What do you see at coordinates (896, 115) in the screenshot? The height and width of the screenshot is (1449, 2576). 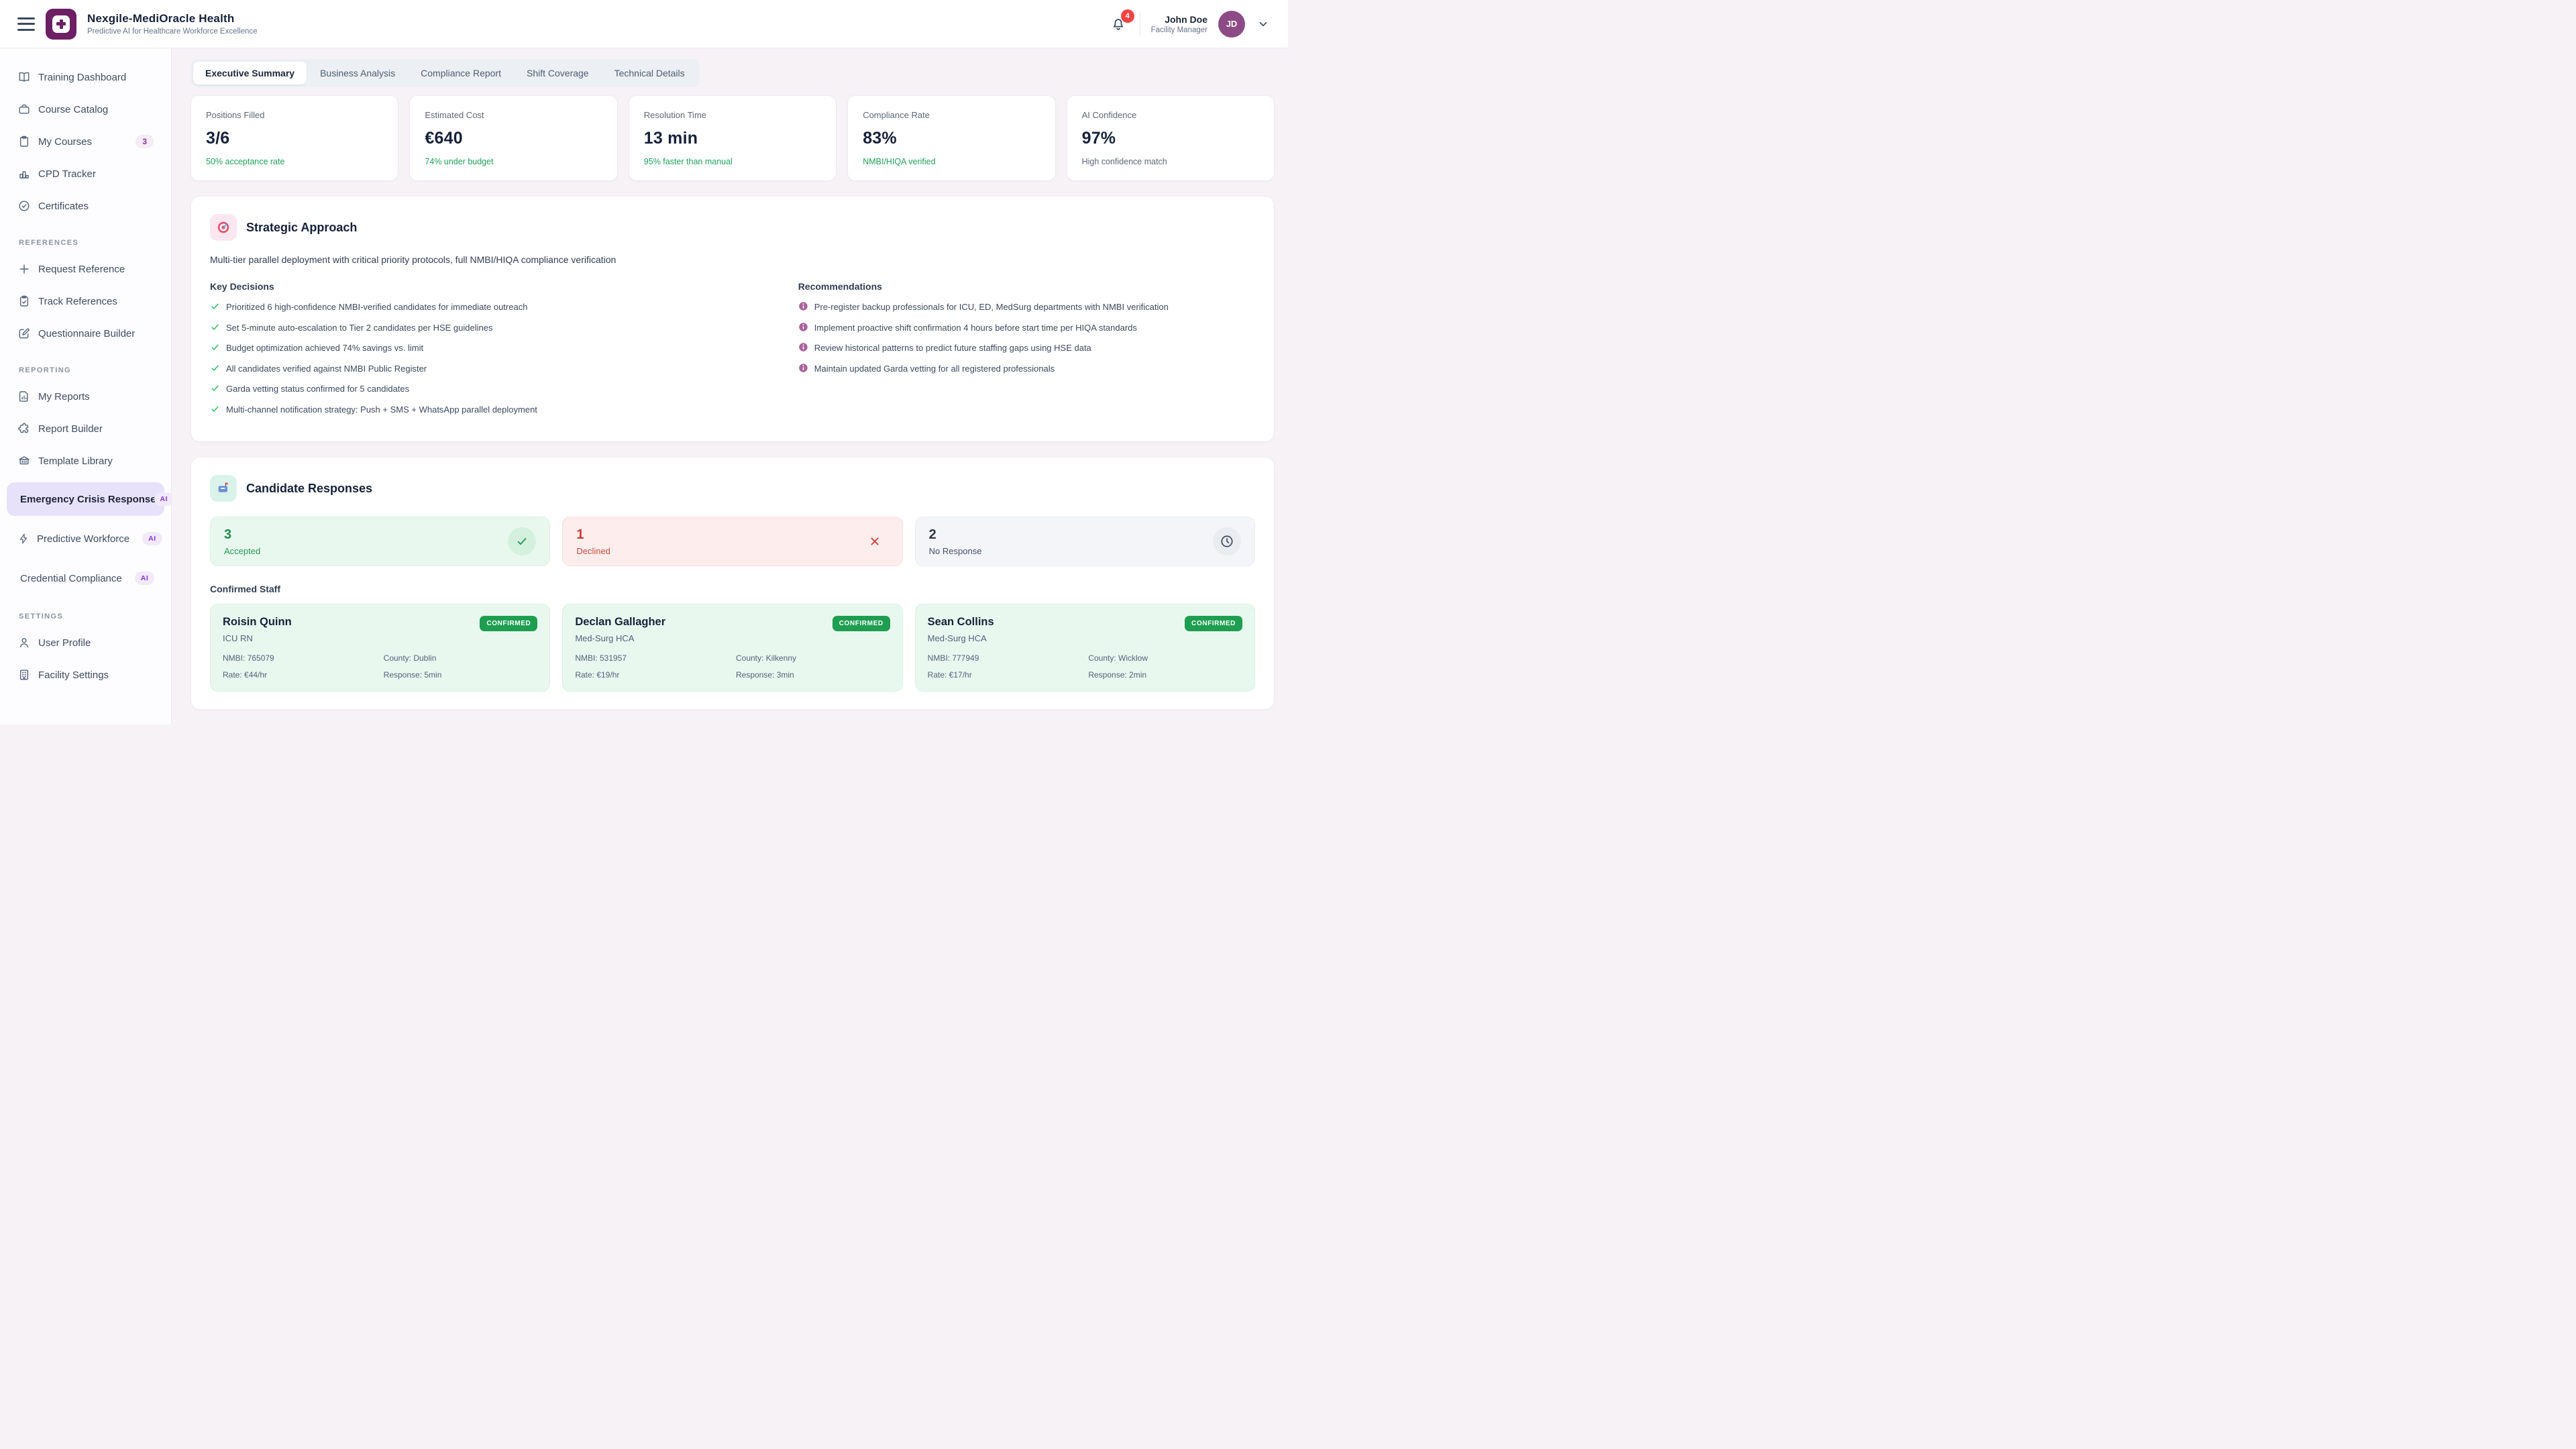 I see `stat-label: Compliance Rate` at bounding box center [896, 115].